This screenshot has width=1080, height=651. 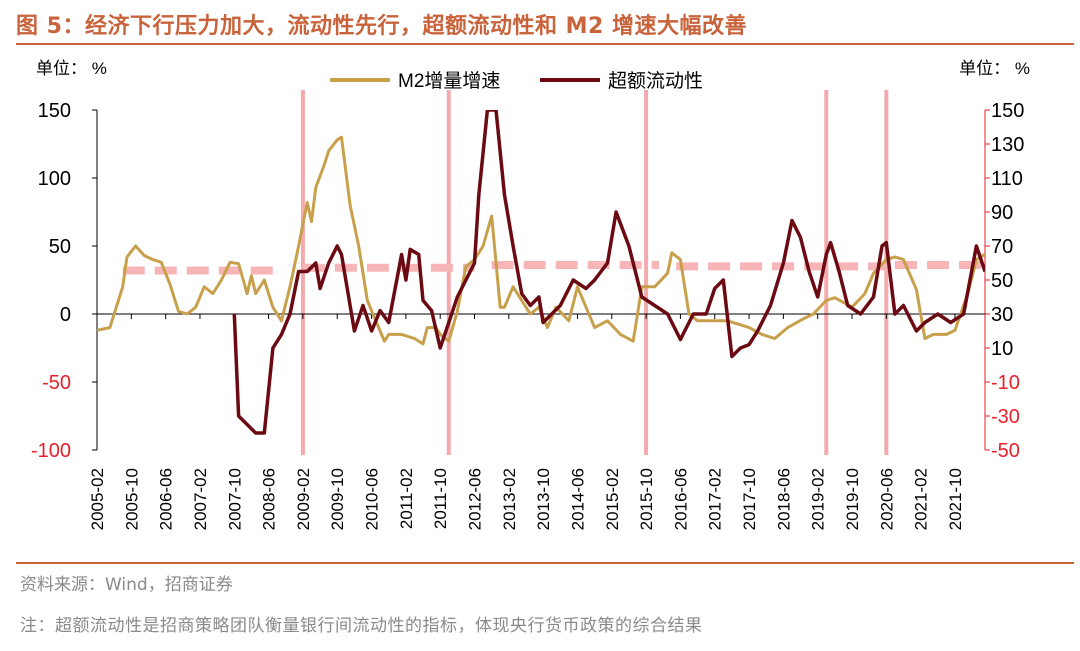 What do you see at coordinates (545, 563) in the screenshot?
I see `footer-rule` at bounding box center [545, 563].